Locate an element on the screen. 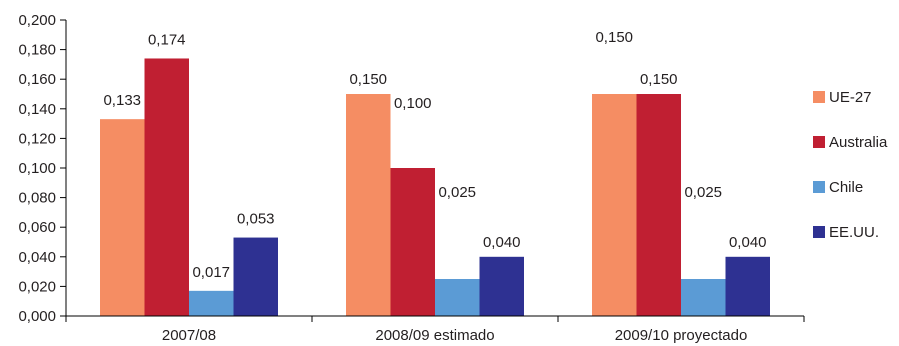 The height and width of the screenshot is (346, 899). y-tick-label: 0,180 is located at coordinates (37, 50).